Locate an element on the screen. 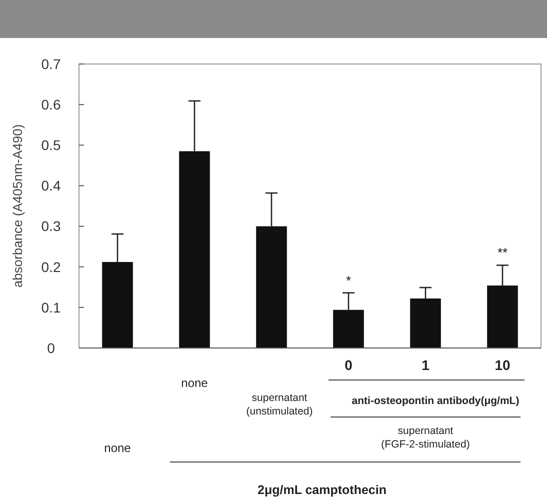 Image resolution: width=547 pixels, height=499 pixels. y-tick-label: 0.4 is located at coordinates (51, 186).